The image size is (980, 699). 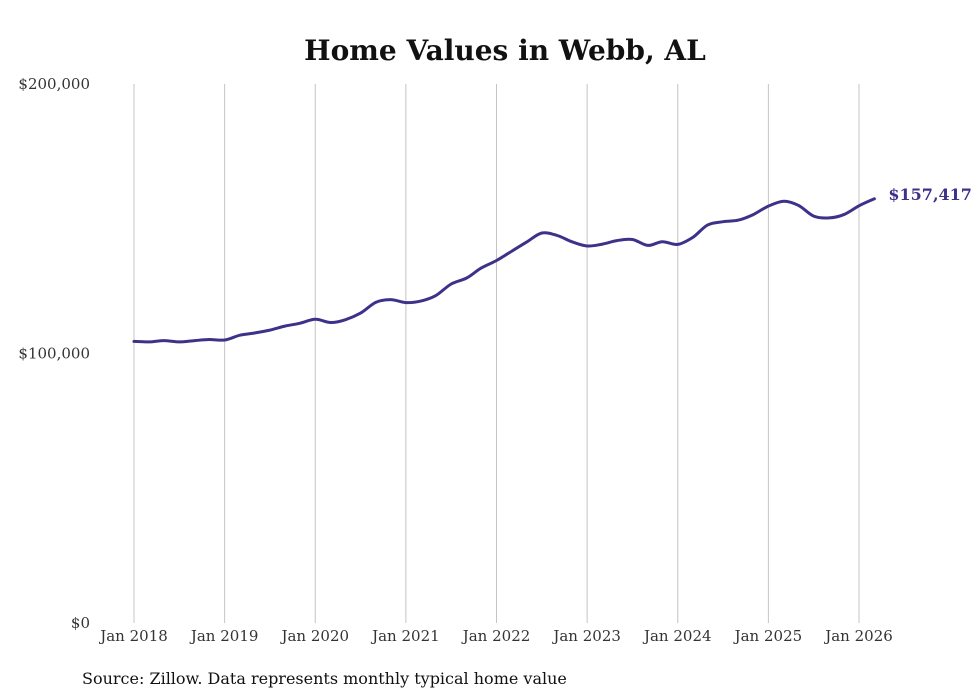 What do you see at coordinates (505, 50) in the screenshot?
I see `chart-title: Home Values in Webb, AL` at bounding box center [505, 50].